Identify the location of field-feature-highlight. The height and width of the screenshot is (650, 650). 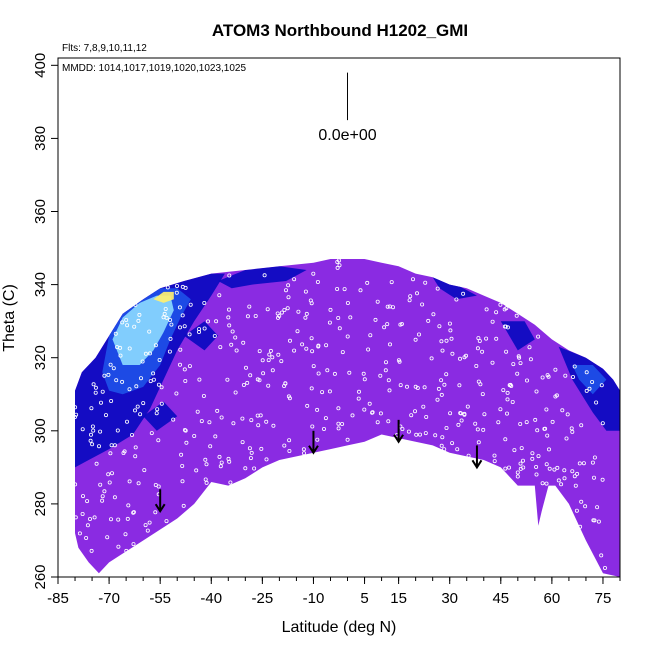
(163, 297).